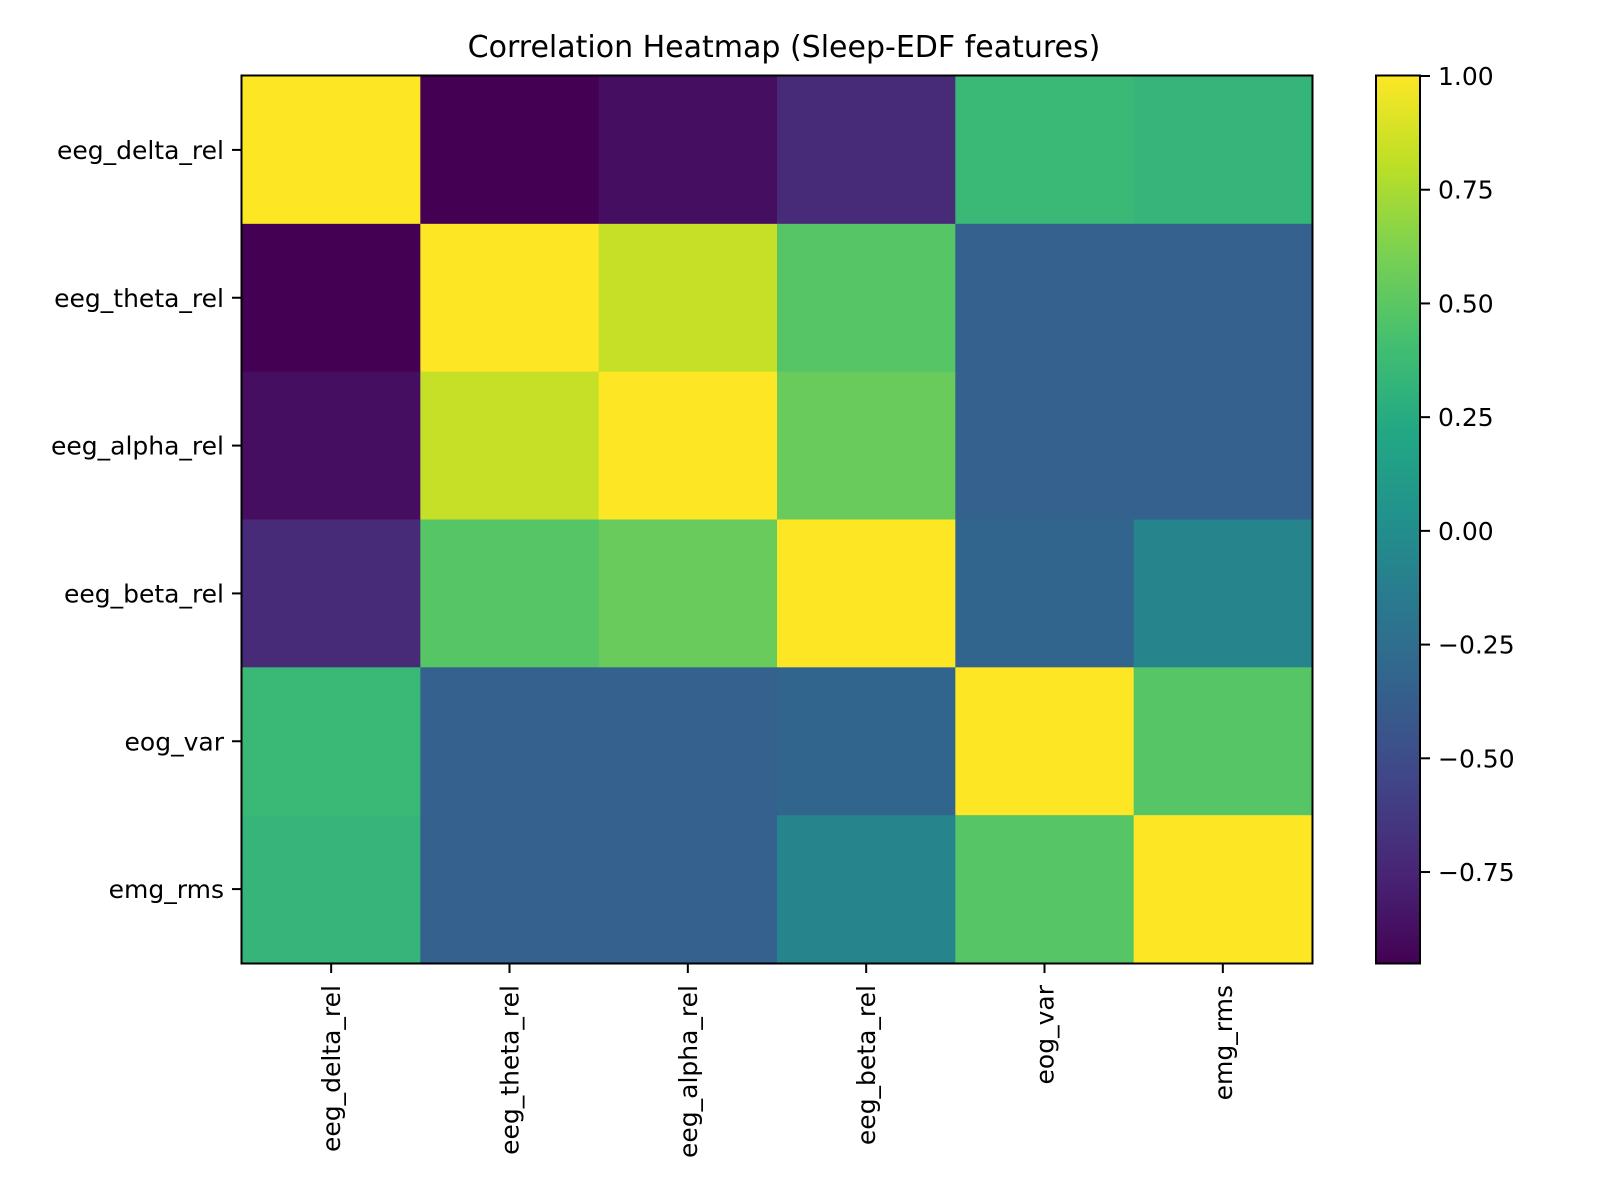  I want to click on colorbar-tick-label: 0.75, so click(1466, 190).